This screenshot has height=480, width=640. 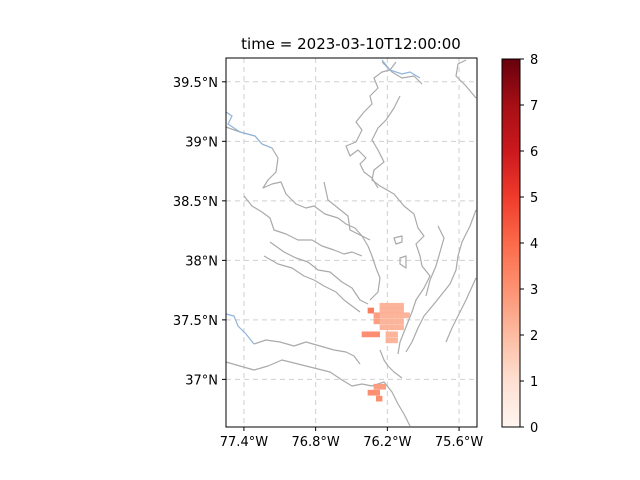 What do you see at coordinates (534, 428) in the screenshot?
I see `colorbar-tick-label: 0` at bounding box center [534, 428].